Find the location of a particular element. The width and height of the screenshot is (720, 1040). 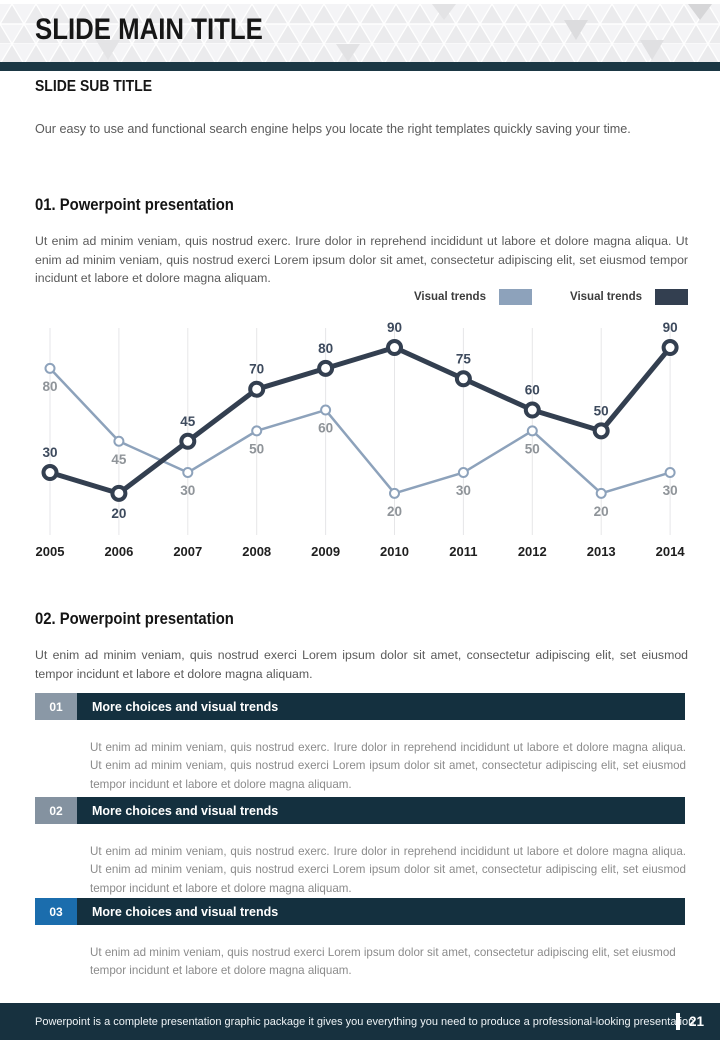

header-divider is located at coordinates (360, 66).